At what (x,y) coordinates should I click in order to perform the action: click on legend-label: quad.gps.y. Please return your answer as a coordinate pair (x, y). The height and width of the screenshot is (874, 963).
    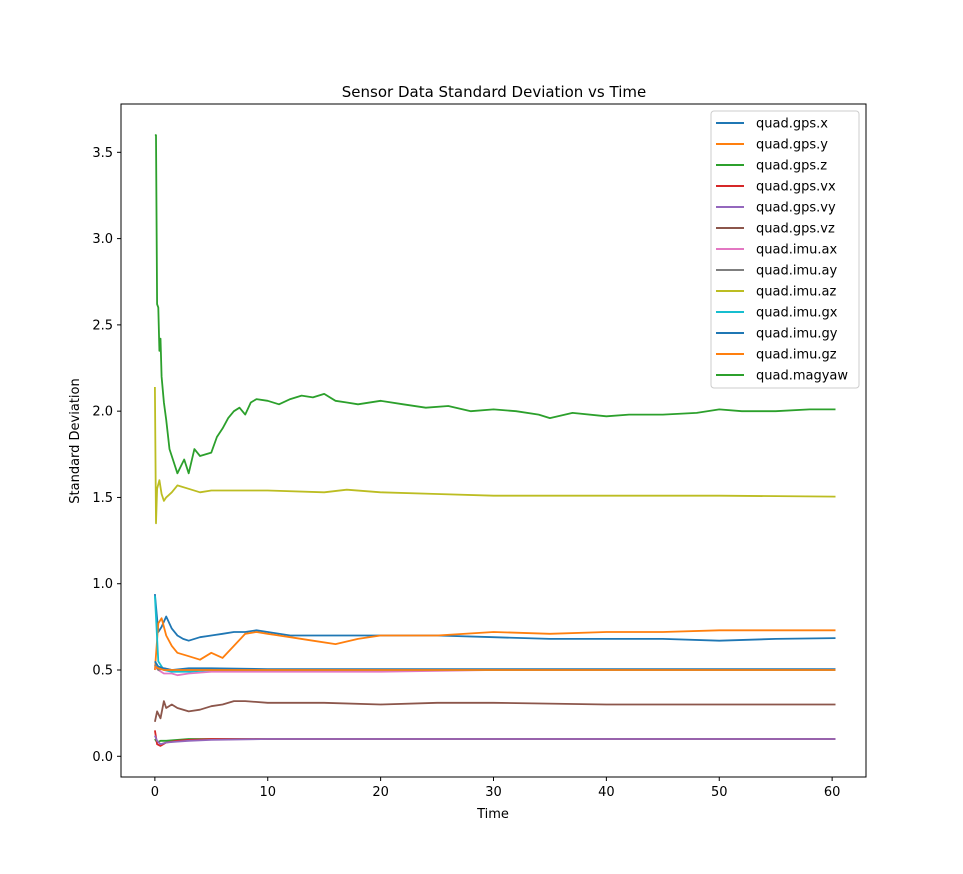
    Looking at the image, I should click on (792, 145).